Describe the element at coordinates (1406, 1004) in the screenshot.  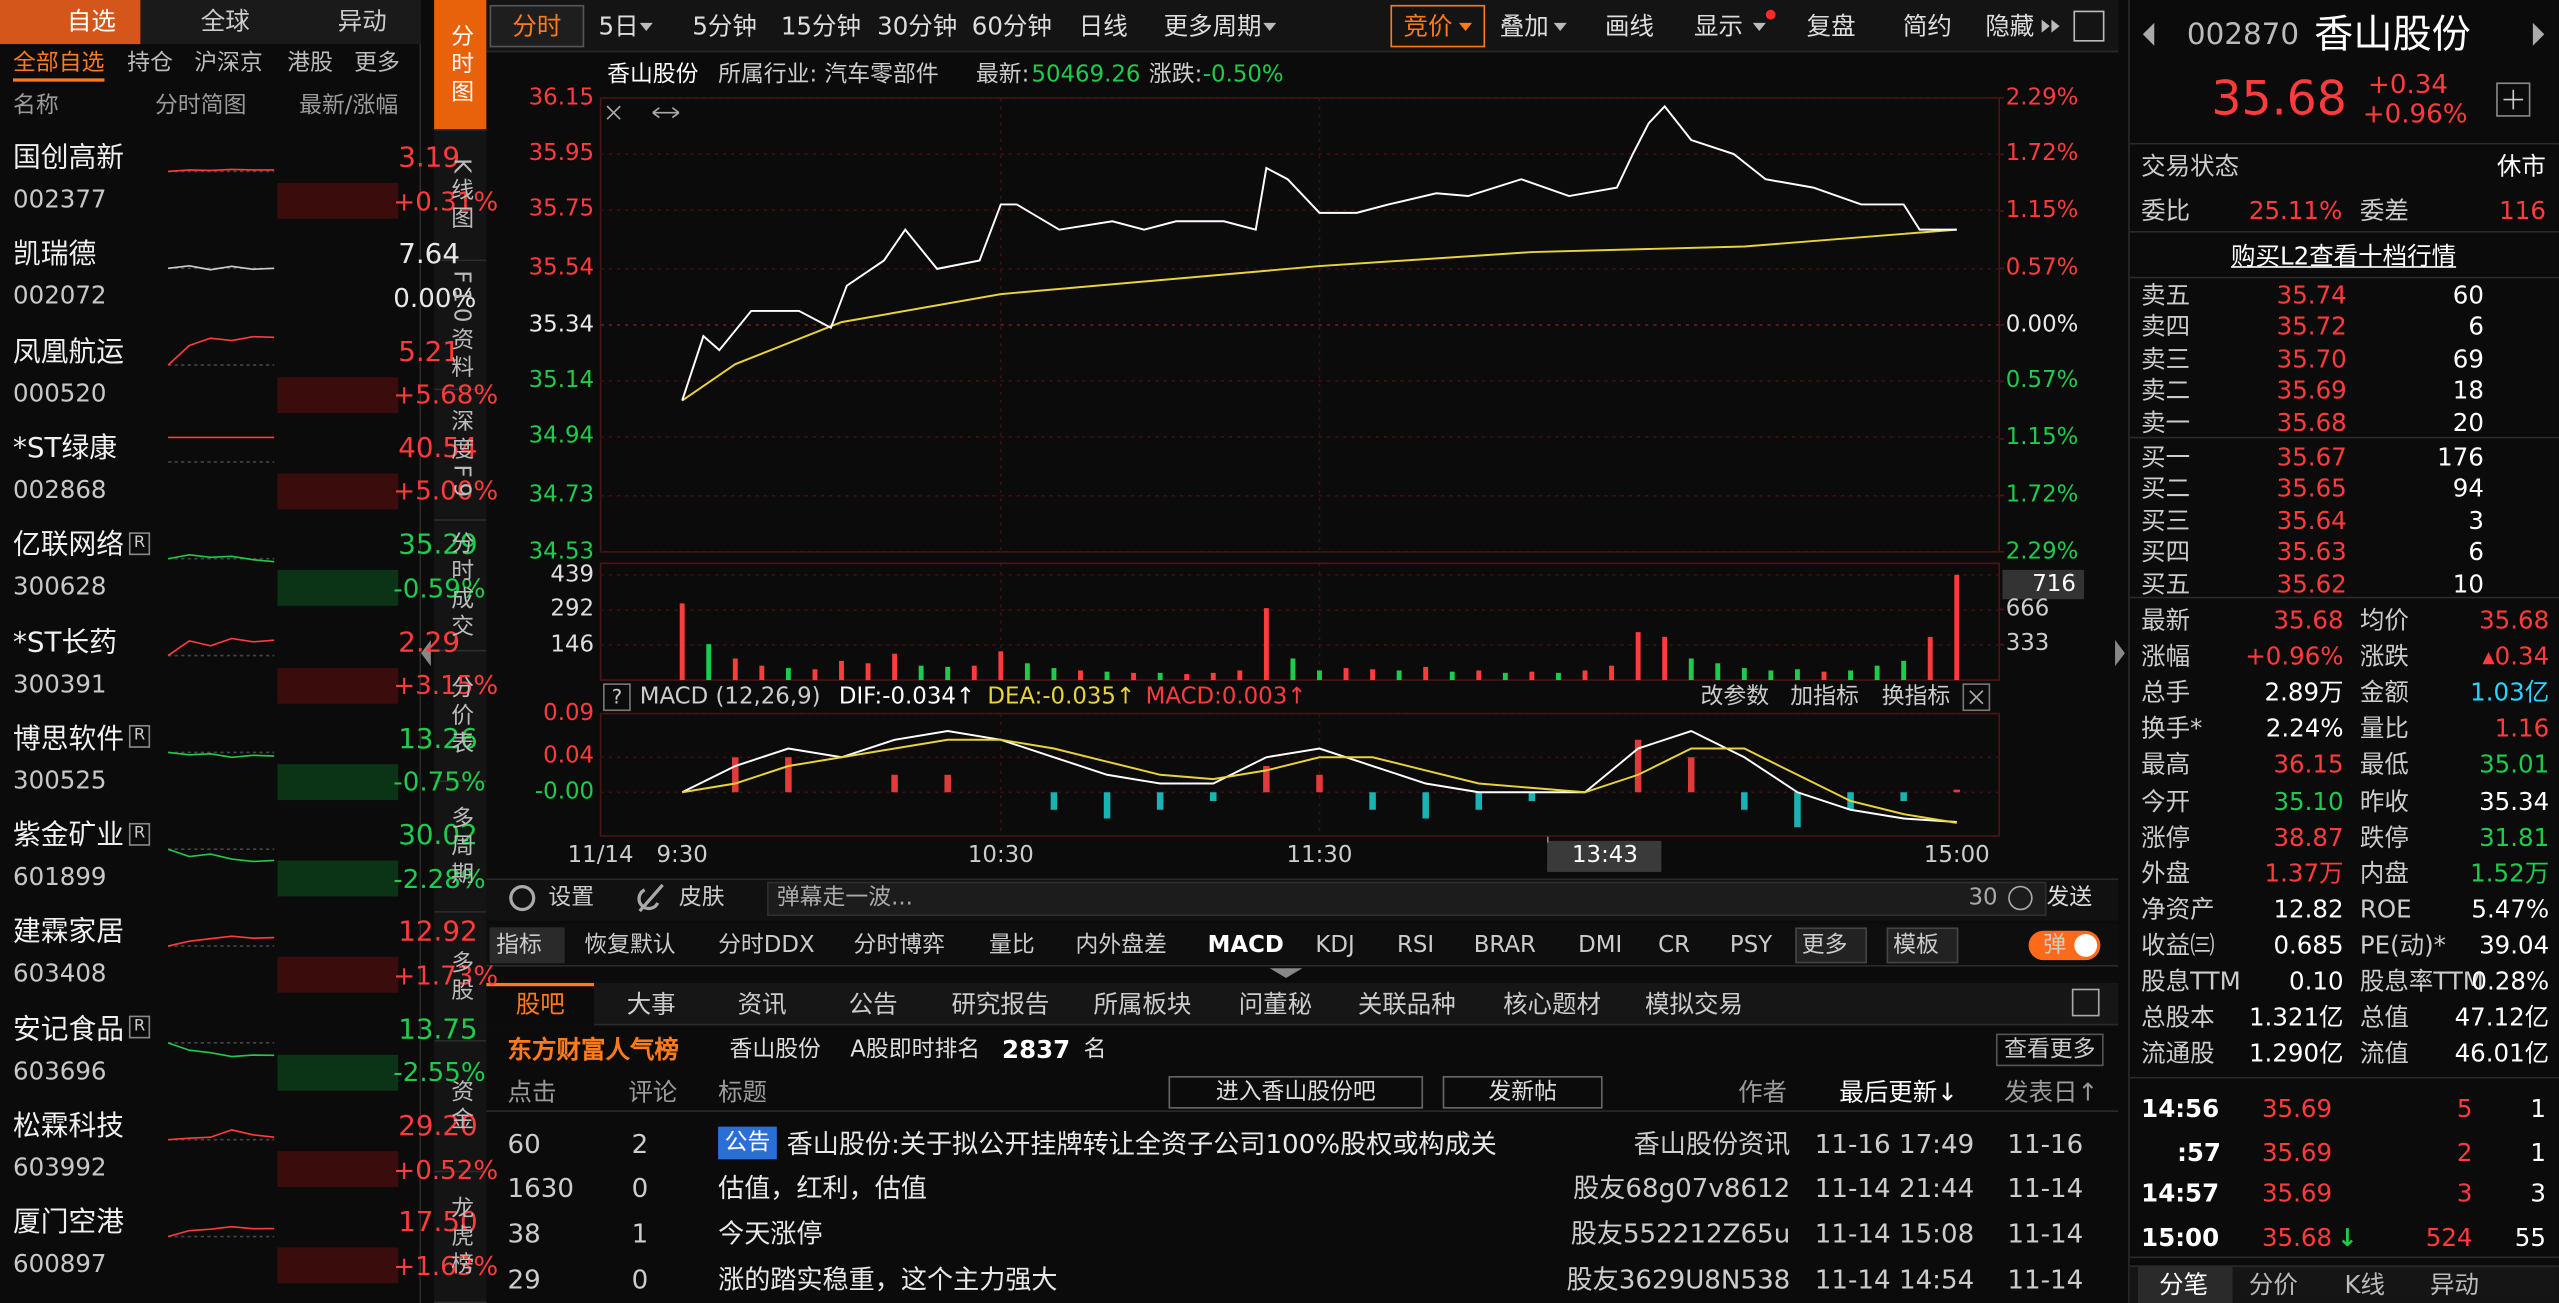
I see `news-tab: 关联品种` at that location.